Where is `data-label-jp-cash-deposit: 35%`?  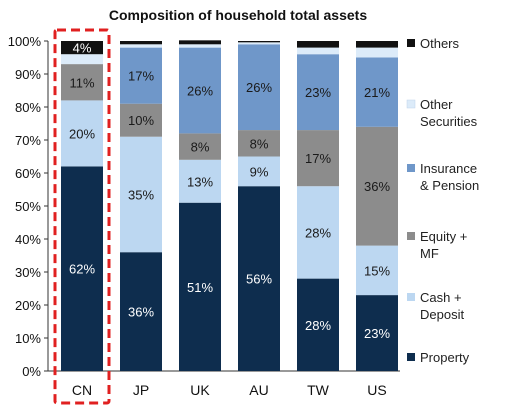
data-label-jp-cash-deposit: 35% is located at coordinates (141, 194).